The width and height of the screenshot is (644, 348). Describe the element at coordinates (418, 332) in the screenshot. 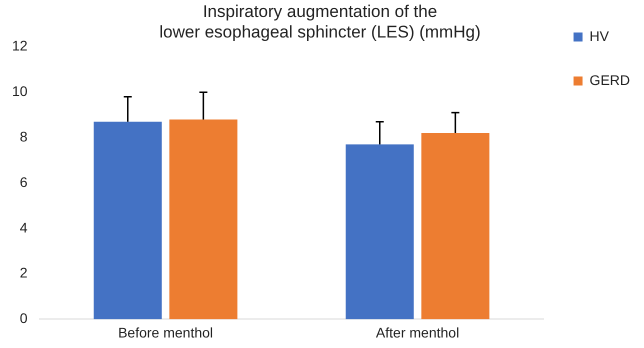

I see `x-tick-label: After menthol` at that location.